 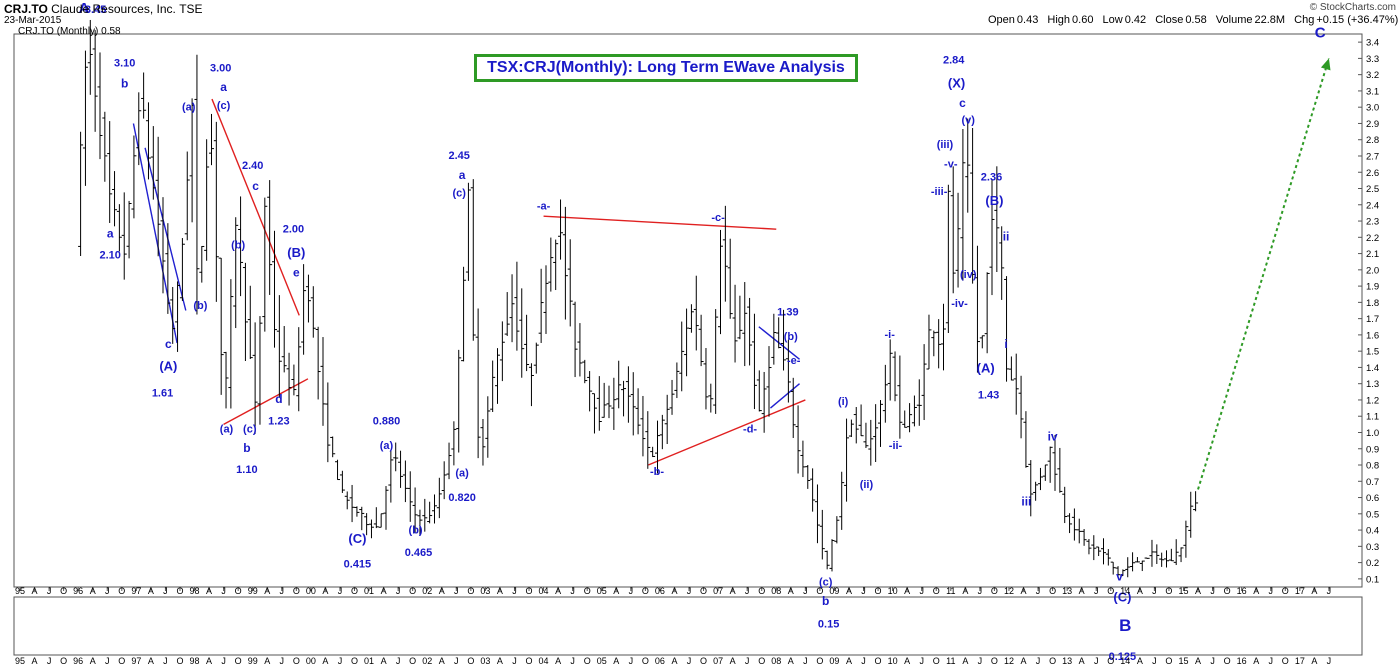 What do you see at coordinates (1372, 303) in the screenshot?
I see `y-tick-label: 1.8` at bounding box center [1372, 303].